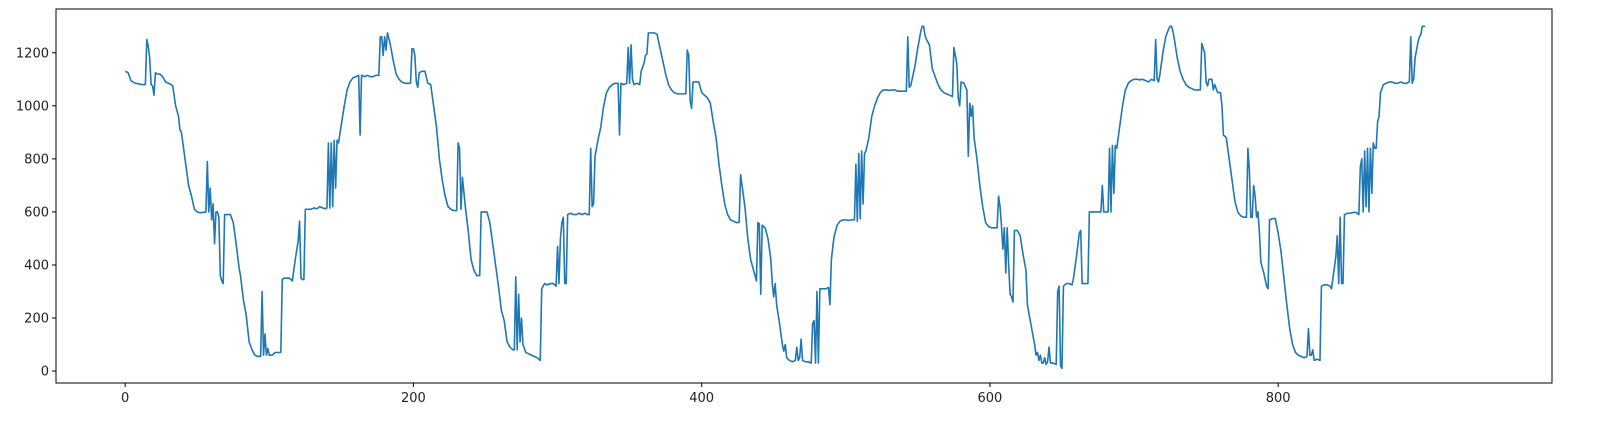  I want to click on x-tick-label: 200, so click(413, 398).